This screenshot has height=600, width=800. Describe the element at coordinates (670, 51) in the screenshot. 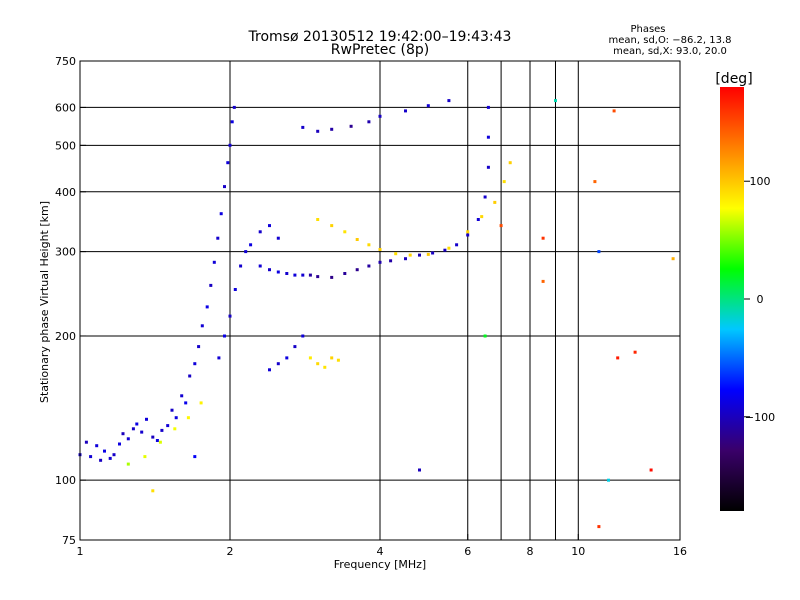

I see `phases-x-stats: mean, sd,X: 93.0, 20.0` at that location.